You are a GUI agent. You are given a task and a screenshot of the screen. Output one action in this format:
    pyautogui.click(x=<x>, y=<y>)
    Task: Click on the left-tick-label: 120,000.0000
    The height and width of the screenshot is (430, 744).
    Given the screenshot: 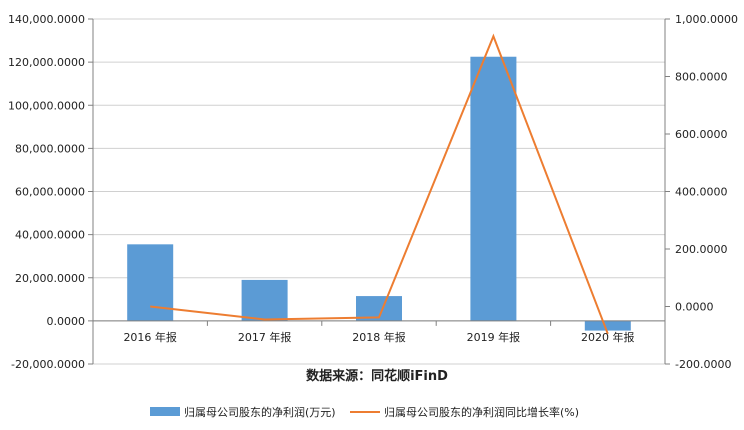 What is the action you would take?
    pyautogui.click(x=46, y=62)
    